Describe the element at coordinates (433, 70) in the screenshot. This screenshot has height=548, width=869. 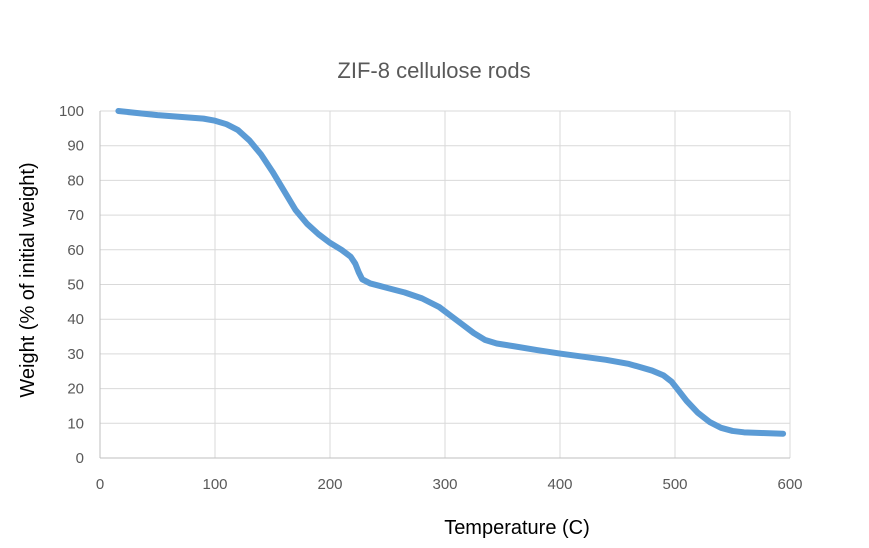
I see `chart-title: ZIF-8 cellulose rods` at that location.